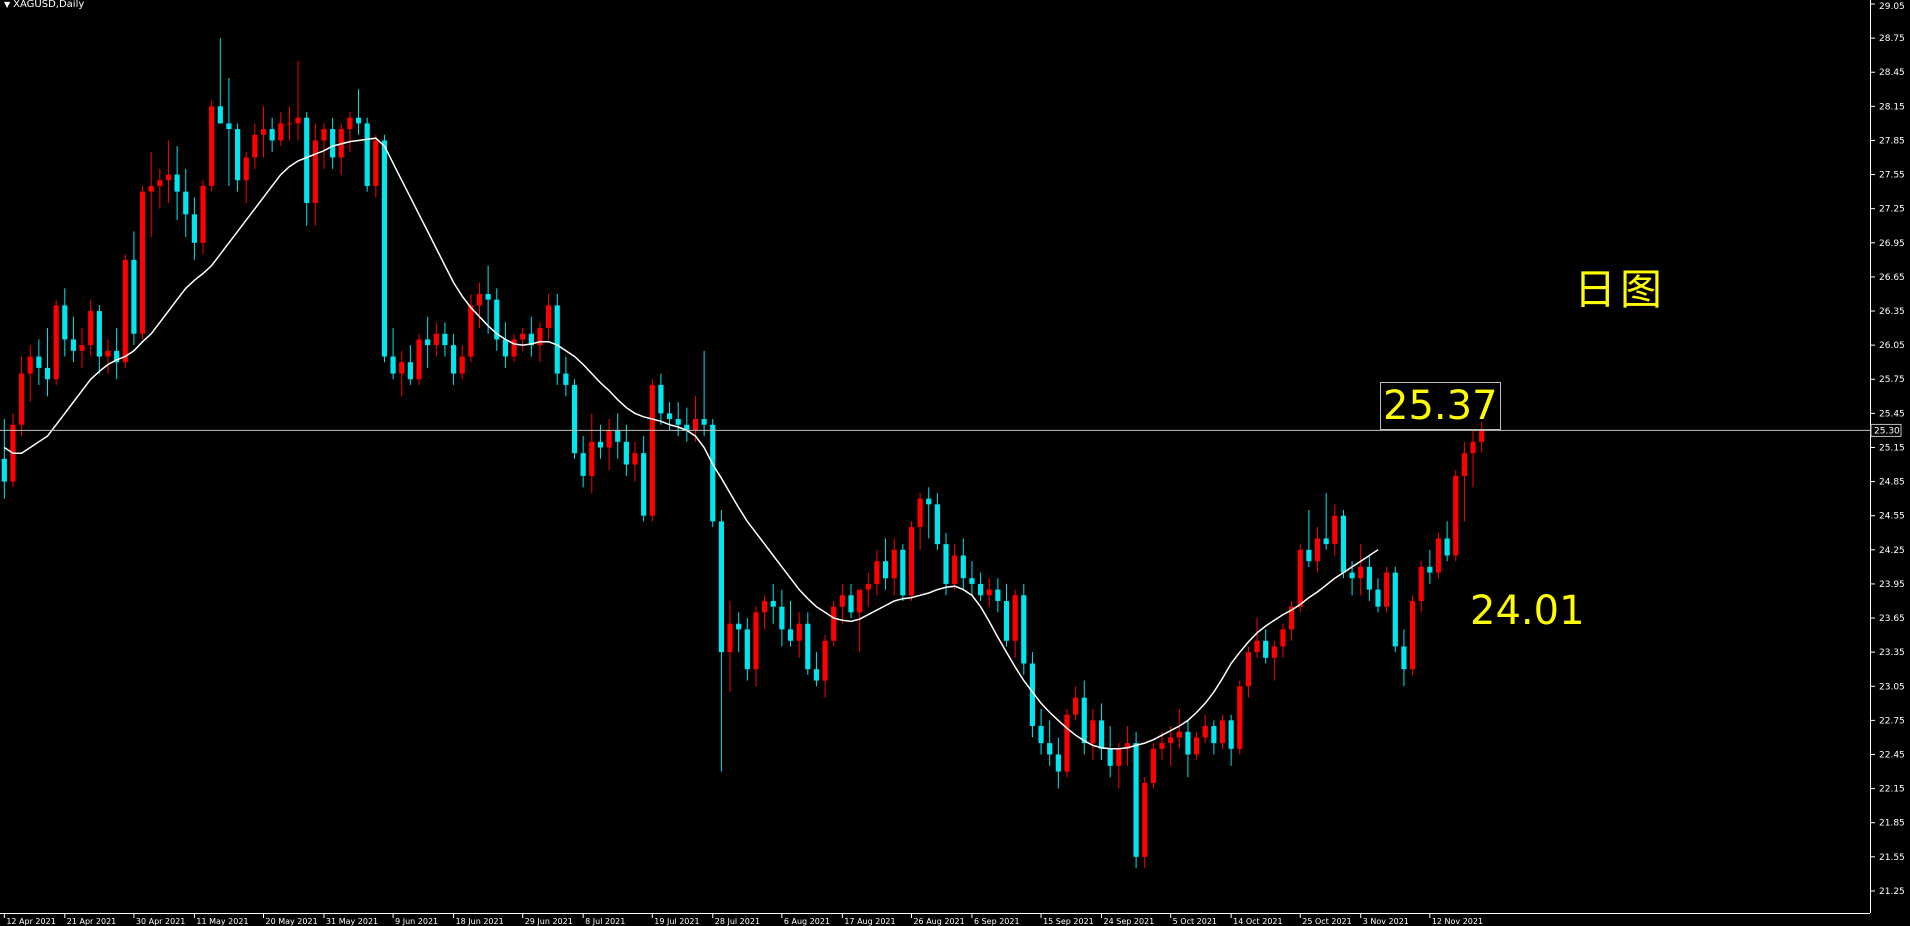  What do you see at coordinates (30, 921) in the screenshot?
I see `time-tick-label: 12 Apr 2021` at bounding box center [30, 921].